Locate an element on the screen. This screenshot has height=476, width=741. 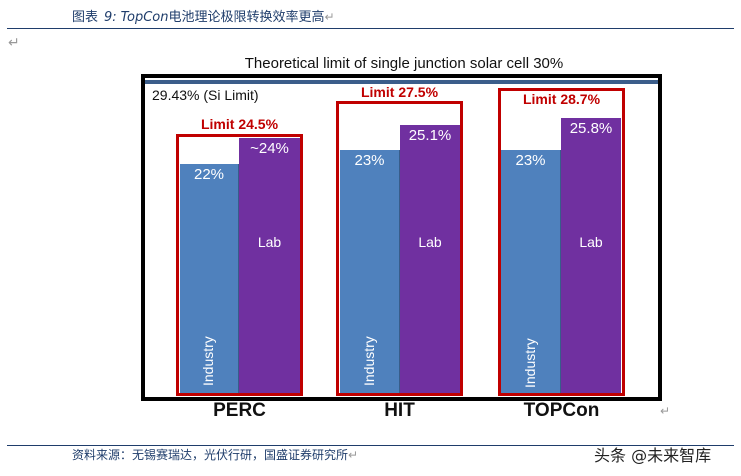
topcon-limit-box is located at coordinates (561, 242).